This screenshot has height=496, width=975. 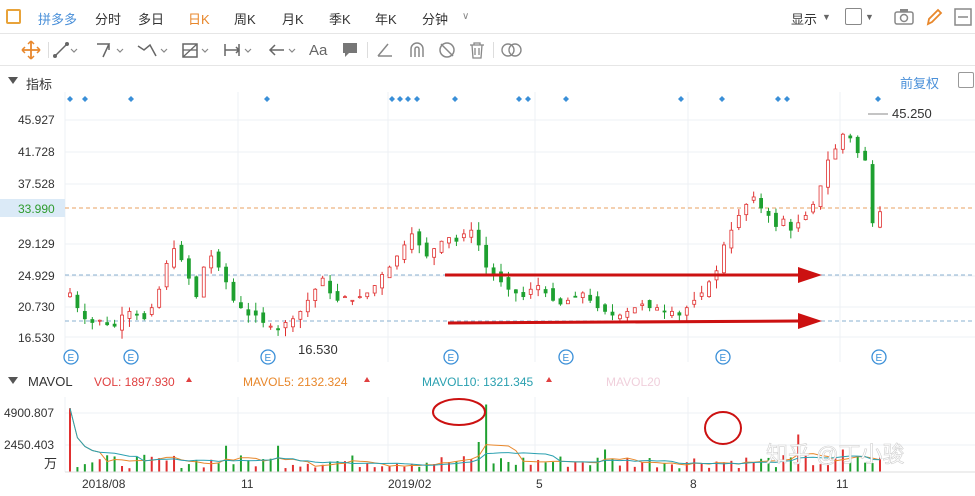 What do you see at coordinates (154, 50) in the screenshot?
I see `wave-tool-icon` at bounding box center [154, 50].